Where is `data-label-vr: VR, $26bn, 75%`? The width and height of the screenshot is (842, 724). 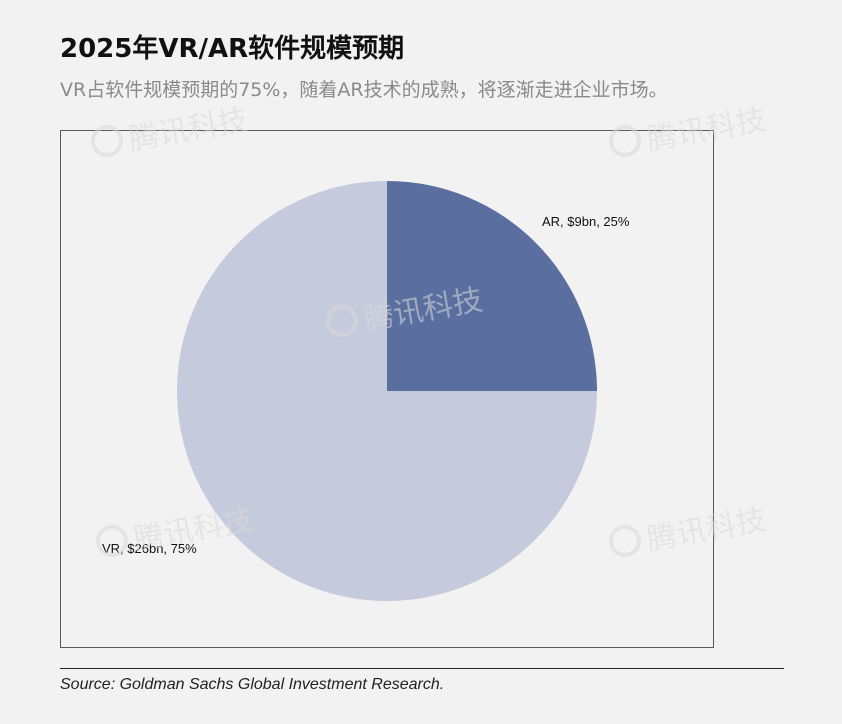
data-label-vr: VR, $26bn, 75% is located at coordinates (149, 548).